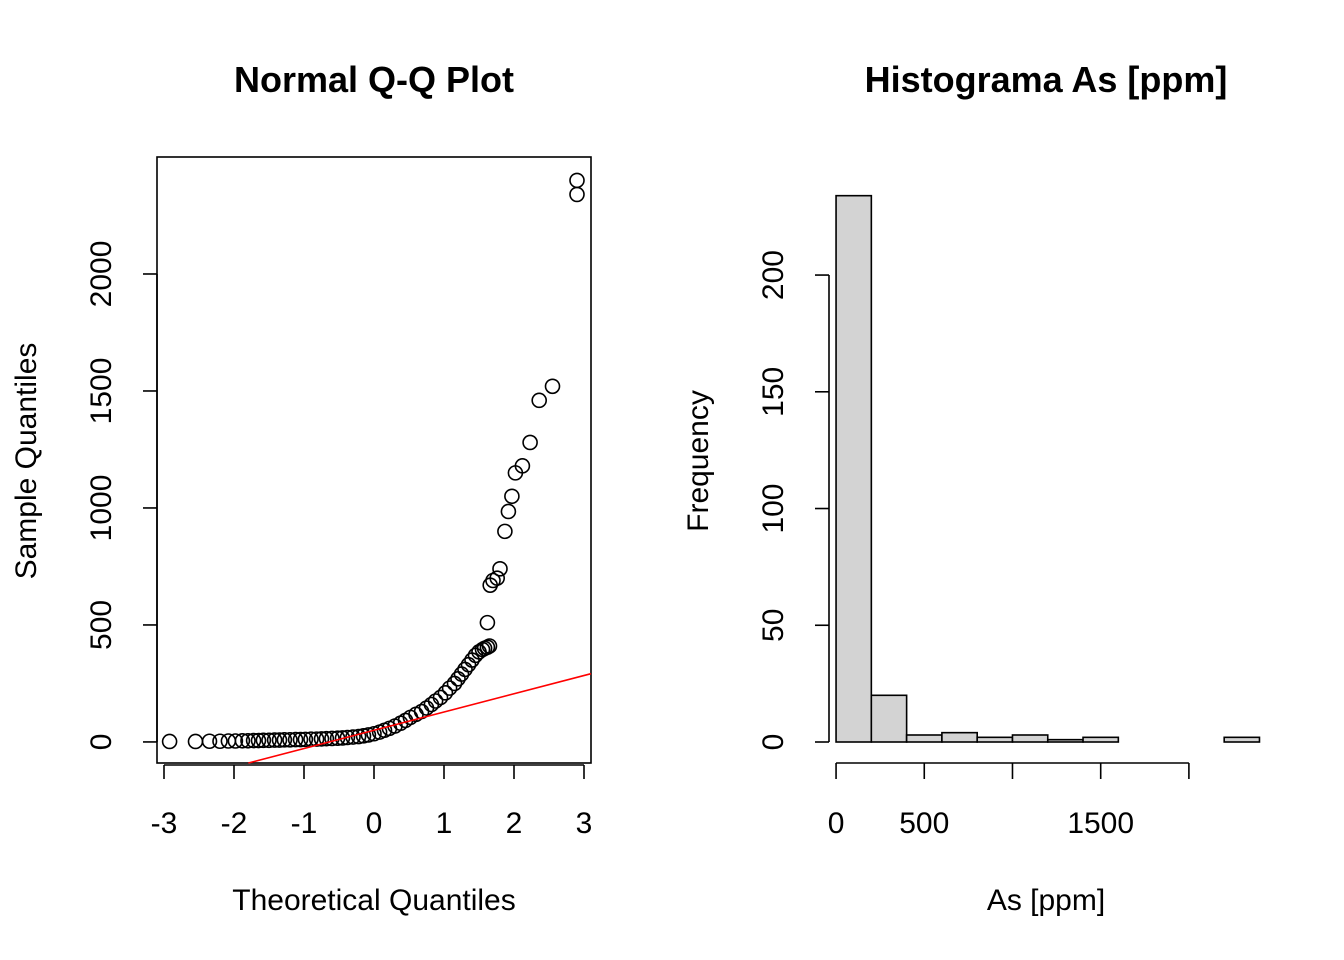 This screenshot has width=1344, height=960. Describe the element at coordinates (101, 742) in the screenshot. I see `qq-y-tick-label: 0` at that location.